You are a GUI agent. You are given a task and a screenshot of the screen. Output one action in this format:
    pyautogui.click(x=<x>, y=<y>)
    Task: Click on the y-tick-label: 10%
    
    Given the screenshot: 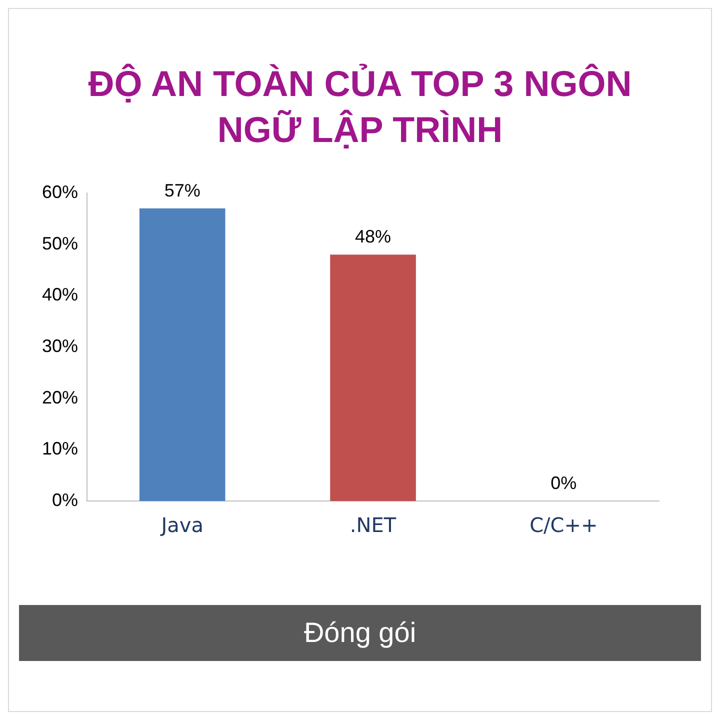 What is the action you would take?
    pyautogui.click(x=60, y=448)
    